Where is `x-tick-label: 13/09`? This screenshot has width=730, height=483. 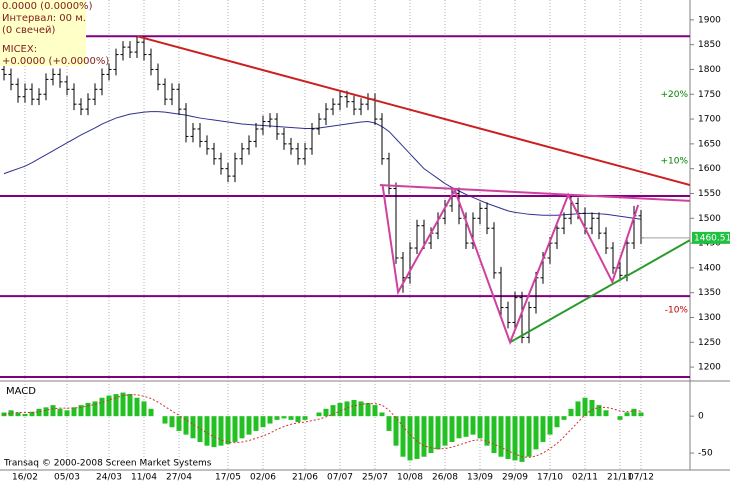
x-tick-label: 13/09 is located at coordinates (480, 478).